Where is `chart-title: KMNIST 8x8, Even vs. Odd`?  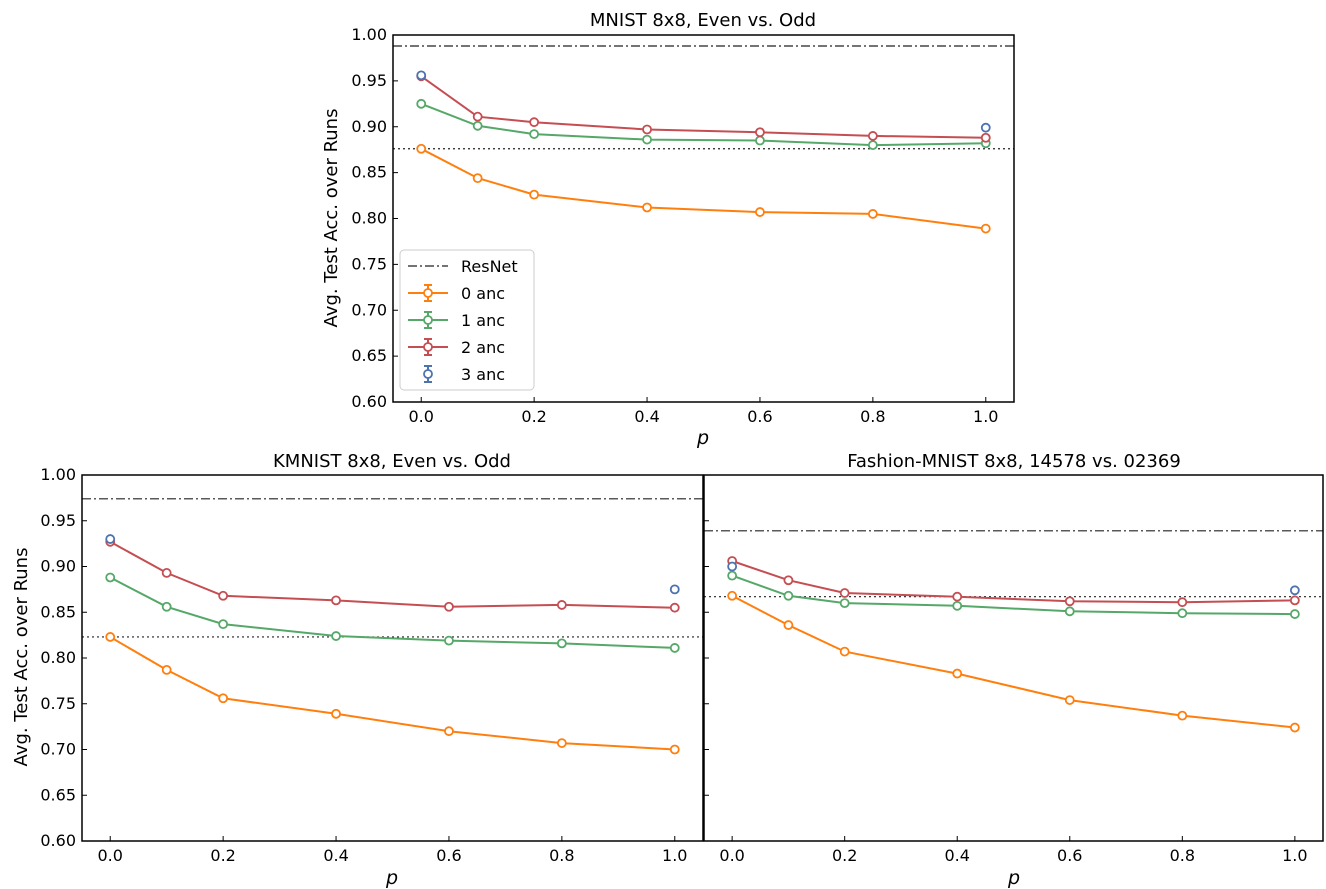 chart-title: KMNIST 8x8, Even vs. Odd is located at coordinates (392, 461).